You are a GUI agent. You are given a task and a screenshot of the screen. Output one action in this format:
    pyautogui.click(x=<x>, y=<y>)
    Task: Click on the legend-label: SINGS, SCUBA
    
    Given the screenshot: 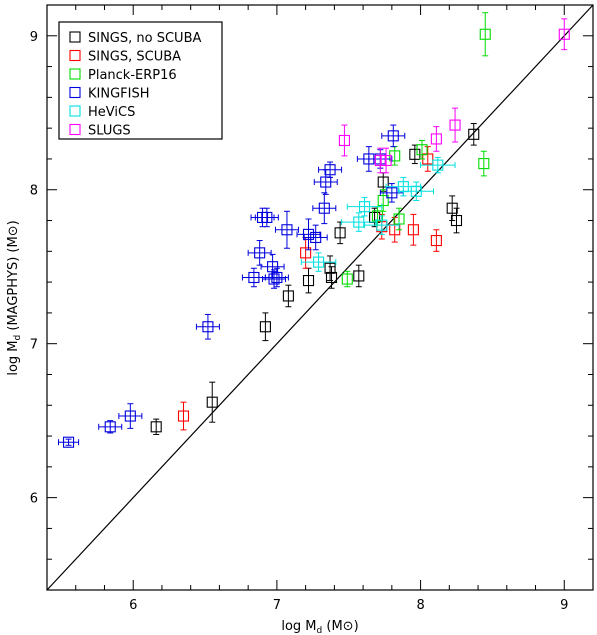 What is the action you would take?
    pyautogui.click(x=134, y=57)
    